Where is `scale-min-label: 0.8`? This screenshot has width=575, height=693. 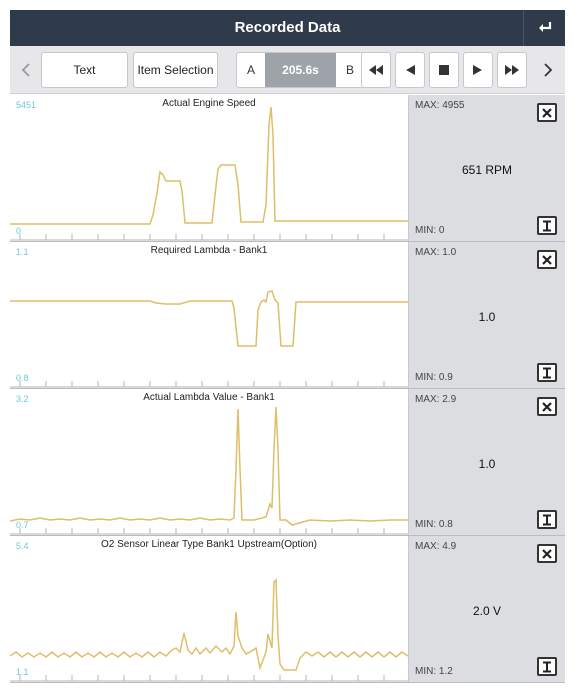 scale-min-label: 0.8 is located at coordinates (22, 378).